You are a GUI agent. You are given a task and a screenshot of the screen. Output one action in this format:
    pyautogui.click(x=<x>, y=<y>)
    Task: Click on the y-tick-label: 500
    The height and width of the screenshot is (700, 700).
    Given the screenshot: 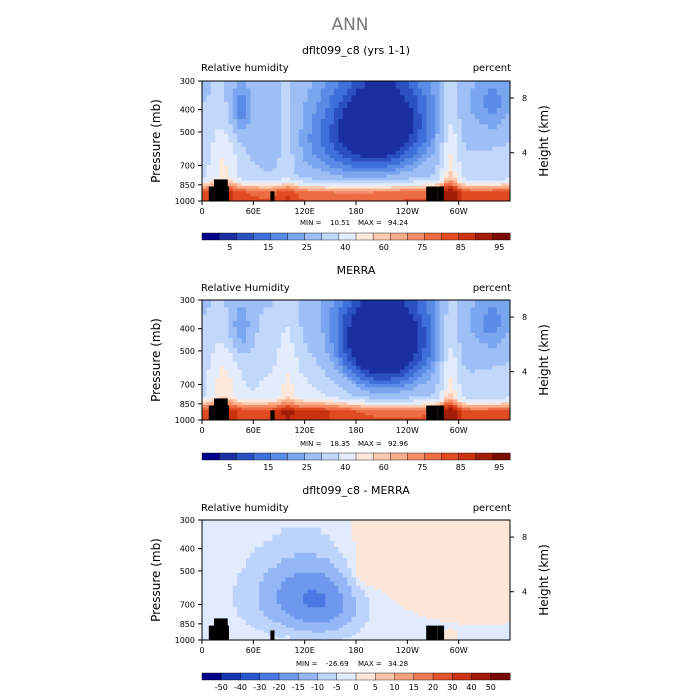 What is the action you would take?
    pyautogui.click(x=187, y=351)
    